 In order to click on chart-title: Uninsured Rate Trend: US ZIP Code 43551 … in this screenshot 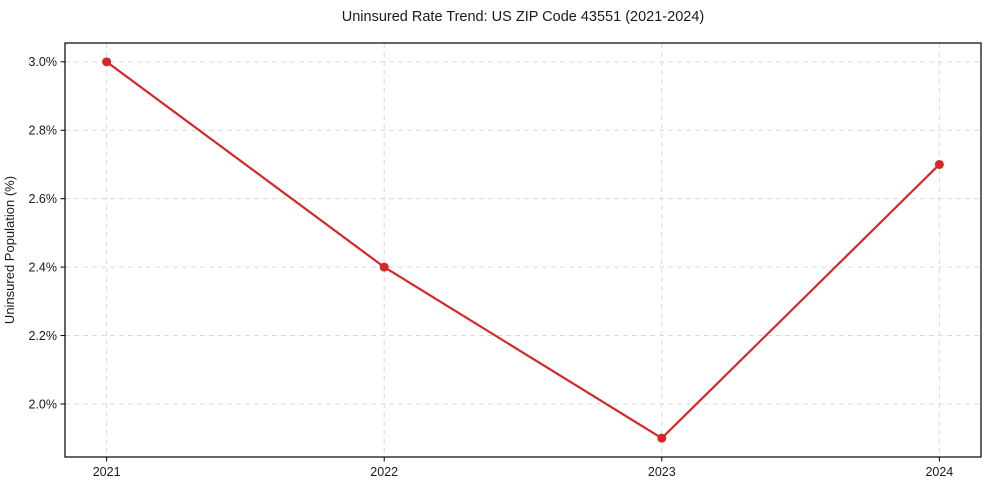, I will do `click(523, 17)`.